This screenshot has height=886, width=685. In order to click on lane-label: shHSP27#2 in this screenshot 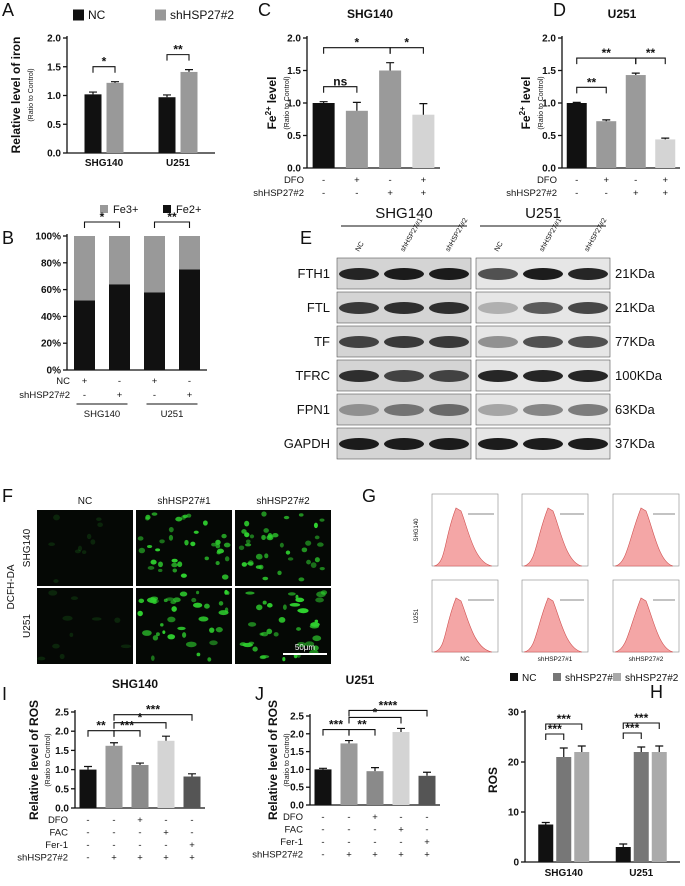, I will do `click(596, 235)`.